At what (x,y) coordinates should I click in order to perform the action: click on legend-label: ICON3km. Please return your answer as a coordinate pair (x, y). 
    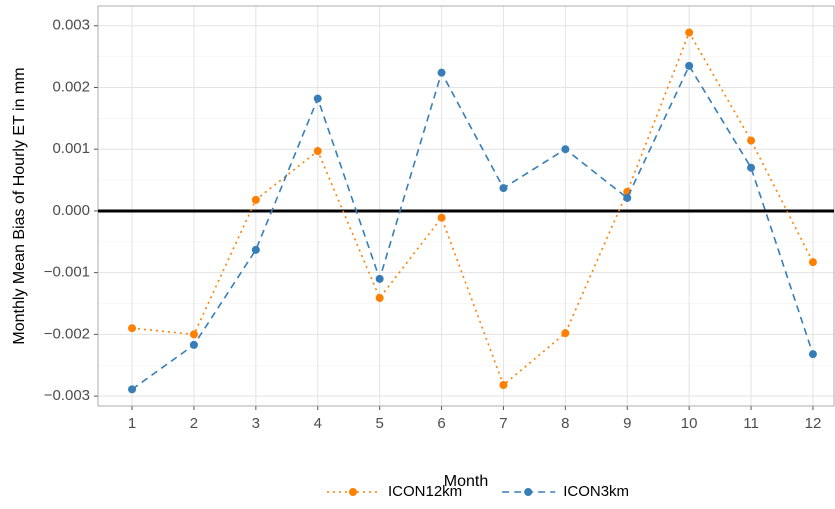
    Looking at the image, I should click on (596, 491).